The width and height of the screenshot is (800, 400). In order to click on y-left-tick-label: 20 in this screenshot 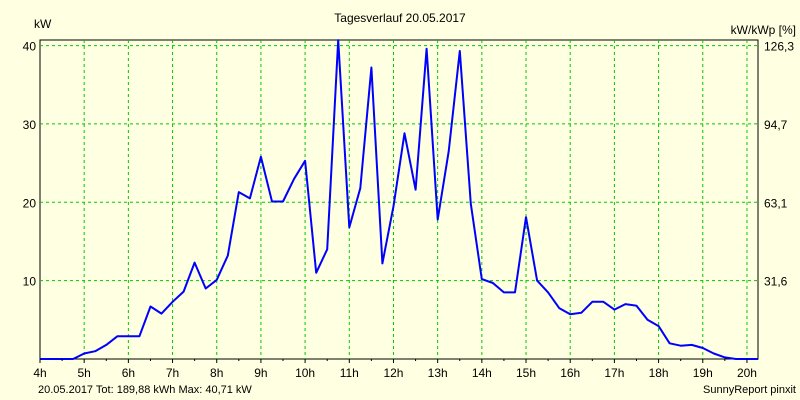, I will do `click(30, 203)`.